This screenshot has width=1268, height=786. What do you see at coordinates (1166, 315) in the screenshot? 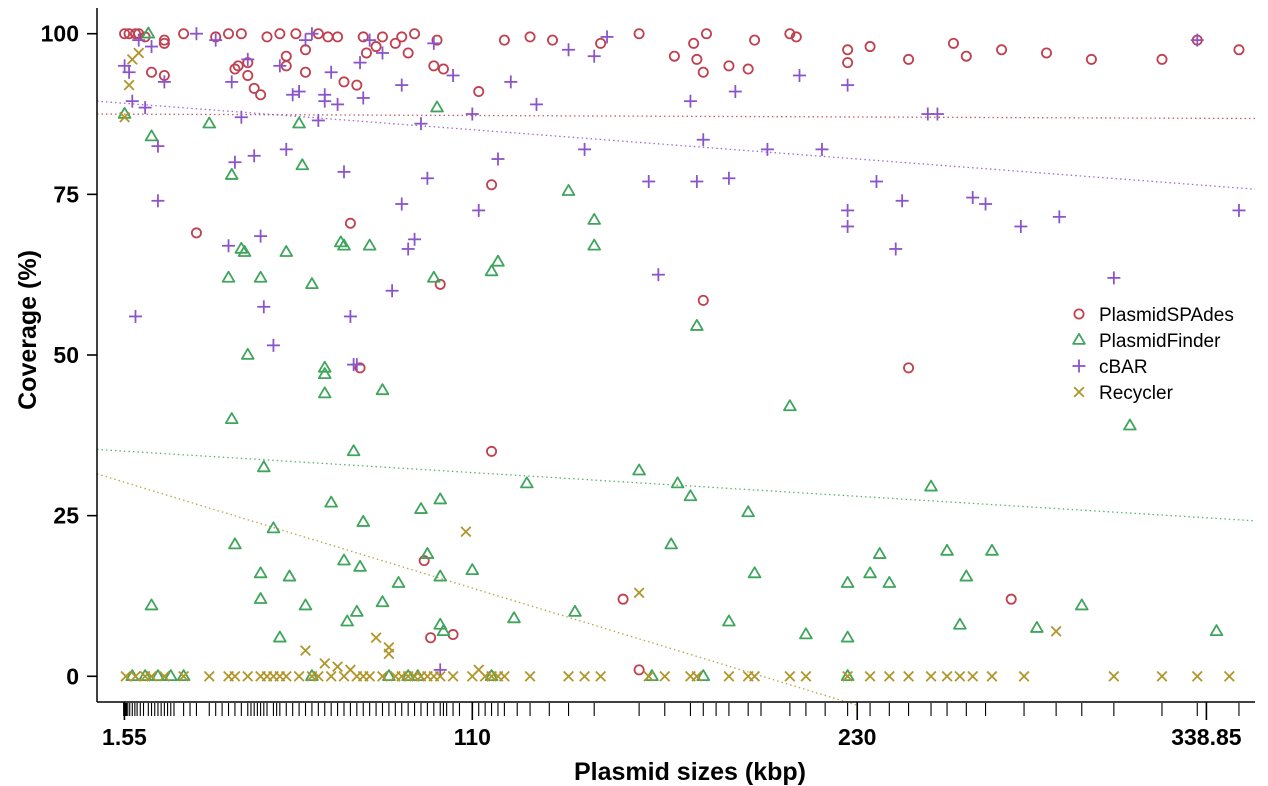
I see `legend-label: PlasmidSPAdes` at bounding box center [1166, 315].